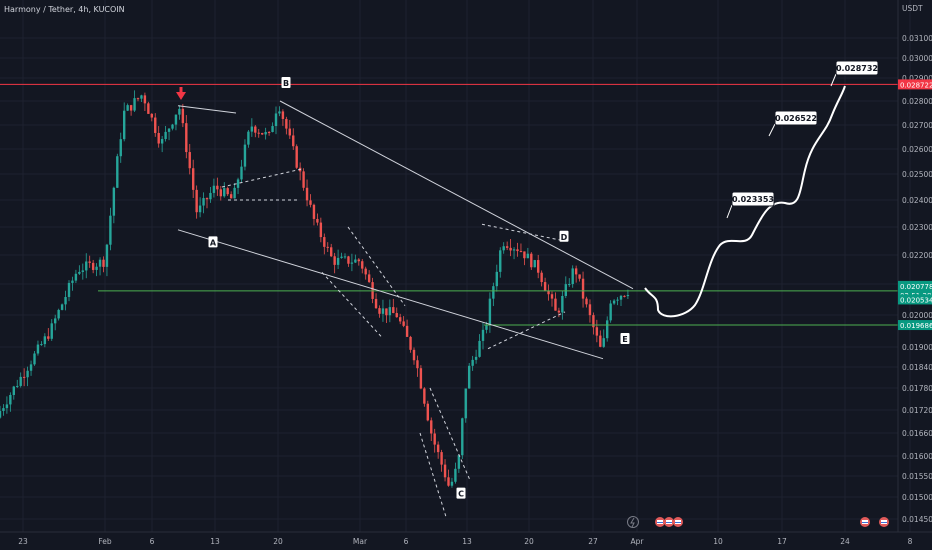 This screenshot has width=932, height=550. Describe the element at coordinates (854, 73) in the screenshot. I see `target-callout: 0.028732` at that location.